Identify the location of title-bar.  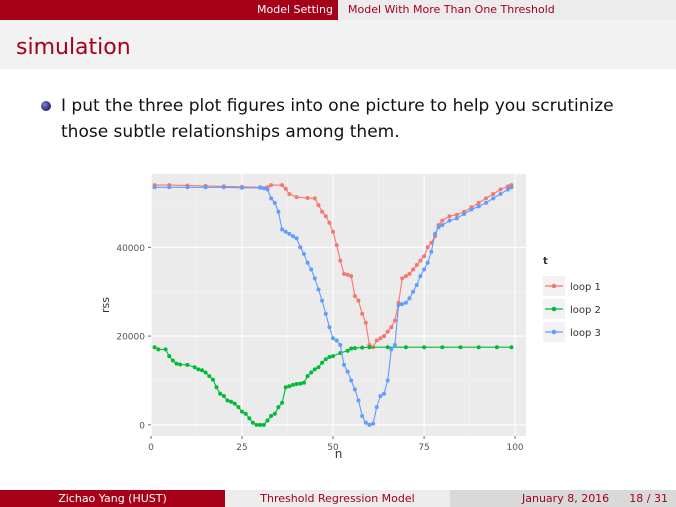
(338, 44).